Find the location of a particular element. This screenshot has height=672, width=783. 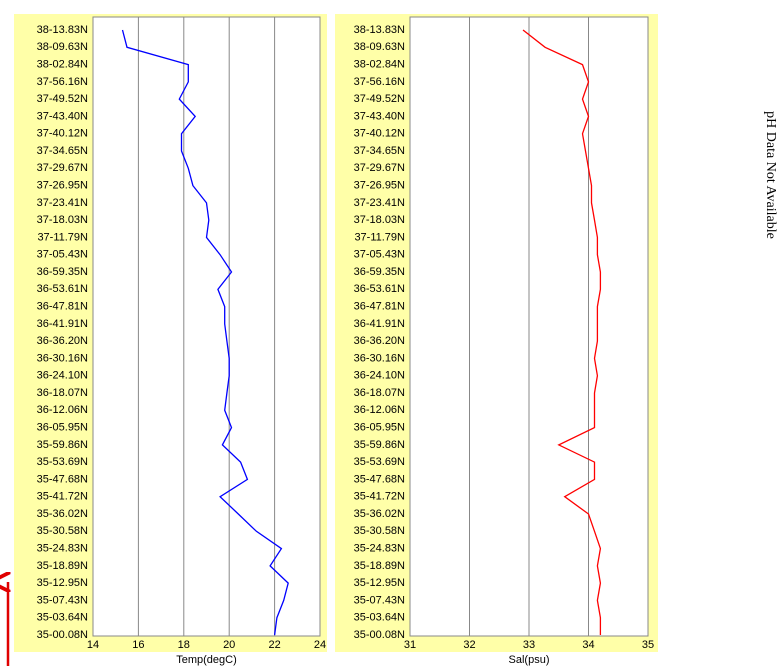

x-tick-label: 34 is located at coordinates (588, 645).